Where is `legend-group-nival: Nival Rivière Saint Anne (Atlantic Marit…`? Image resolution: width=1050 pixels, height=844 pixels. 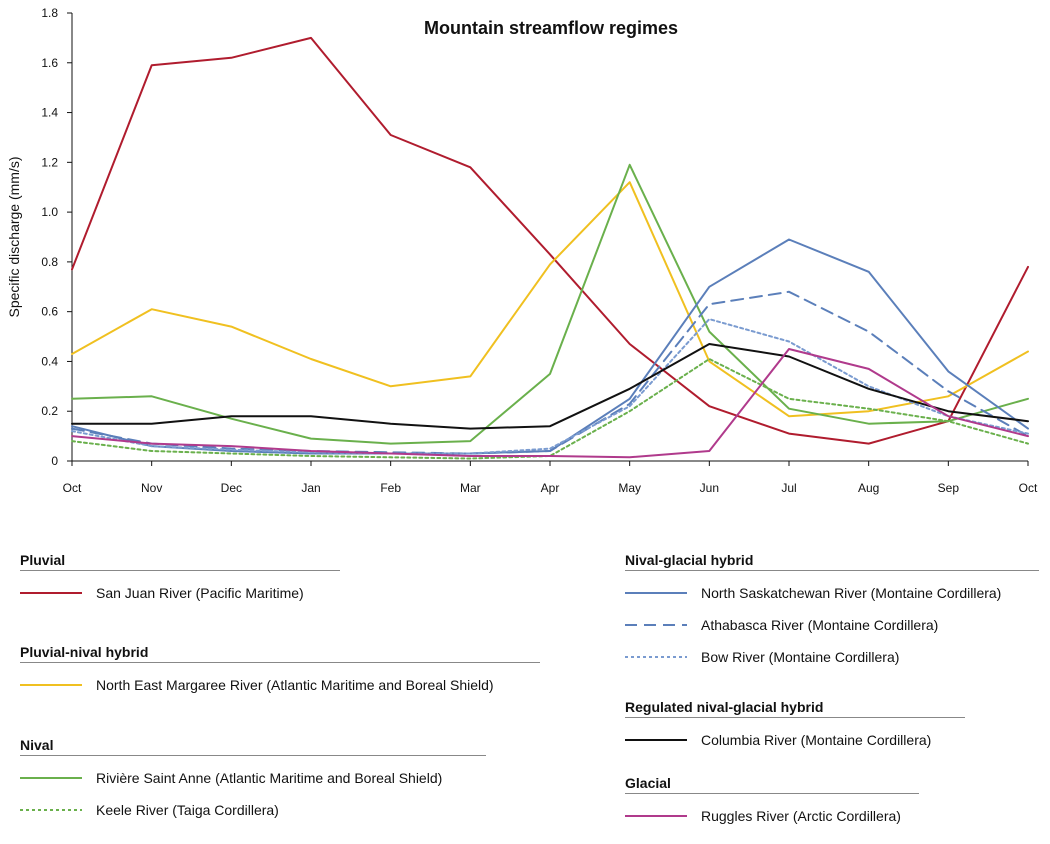
legend-group-nival: Nival Rivière Saint Anne (Atlantic Marit… is located at coordinates (253, 781).